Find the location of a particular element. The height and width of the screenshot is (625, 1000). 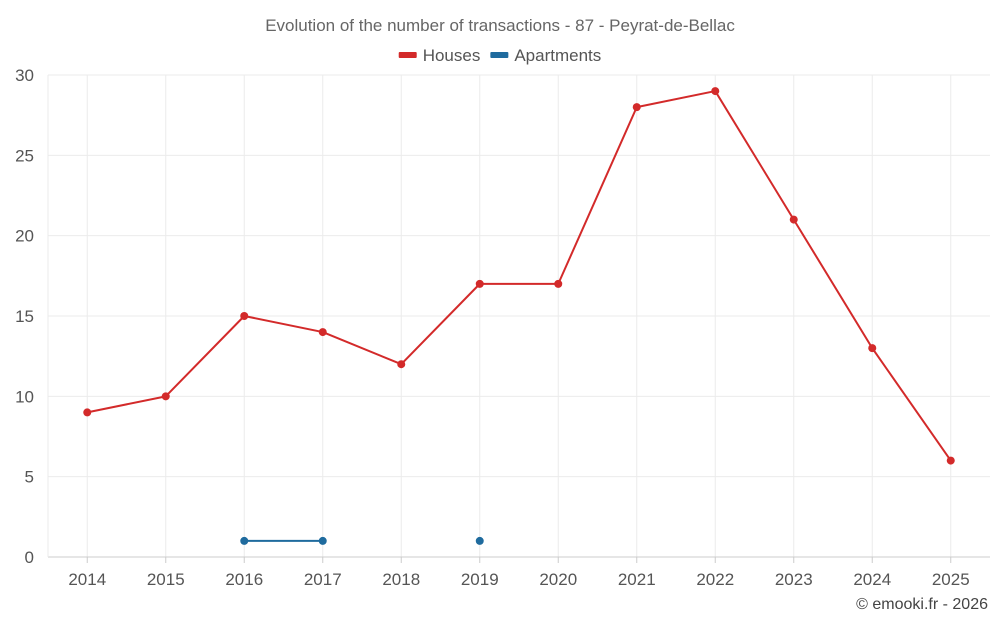

x-tick-label: 2017 is located at coordinates (323, 579).